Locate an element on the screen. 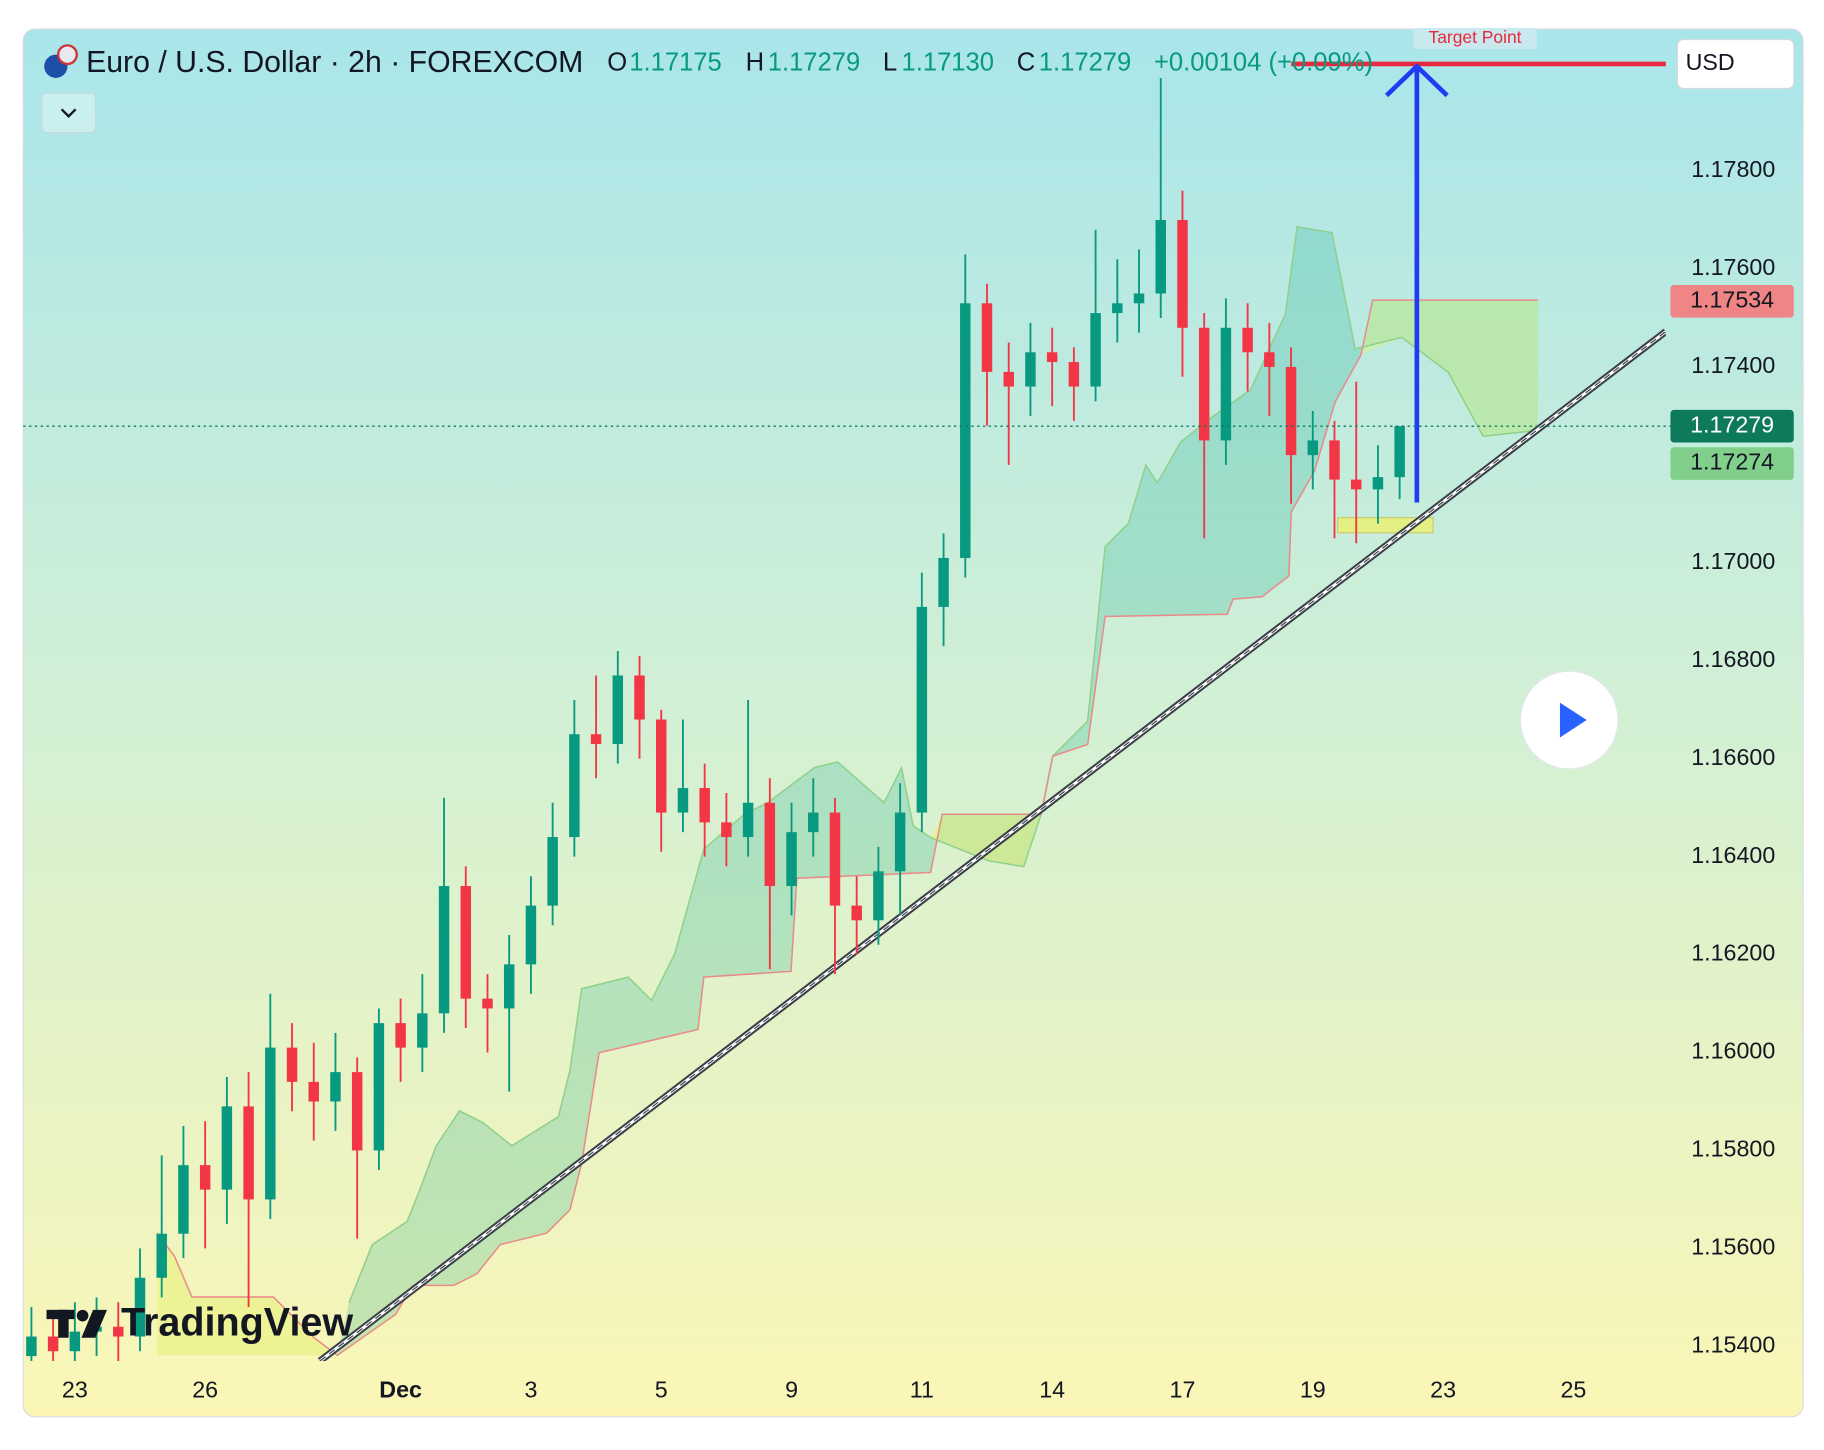 The height and width of the screenshot is (1450, 1824). ohlc-value: 1.17279 is located at coordinates (1085, 63).